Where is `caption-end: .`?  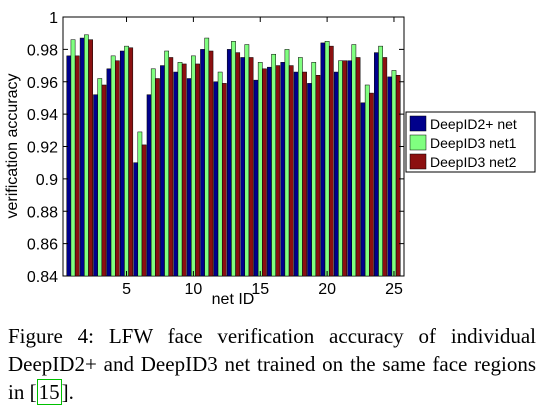
caption-end: . is located at coordinates (71, 392).